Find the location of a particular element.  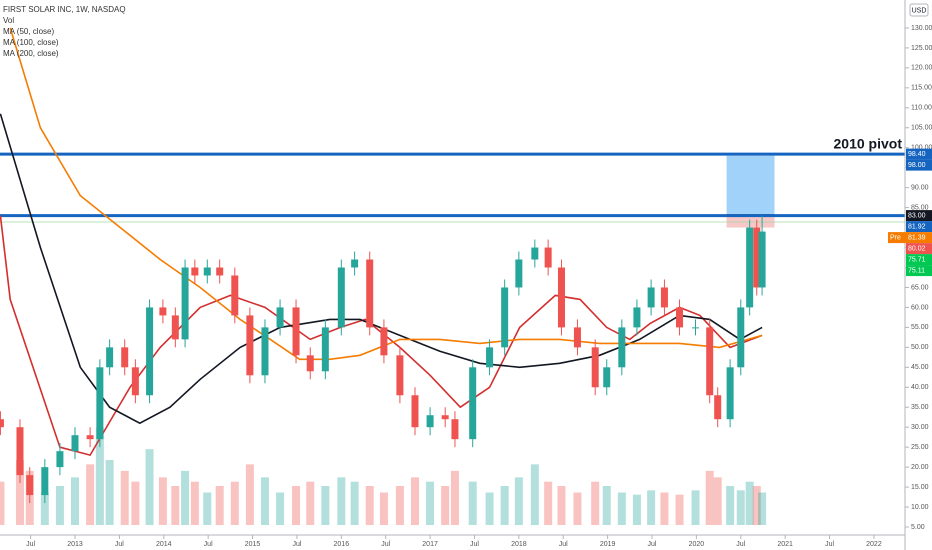

y-tick-label: 5.00 is located at coordinates (918, 527).